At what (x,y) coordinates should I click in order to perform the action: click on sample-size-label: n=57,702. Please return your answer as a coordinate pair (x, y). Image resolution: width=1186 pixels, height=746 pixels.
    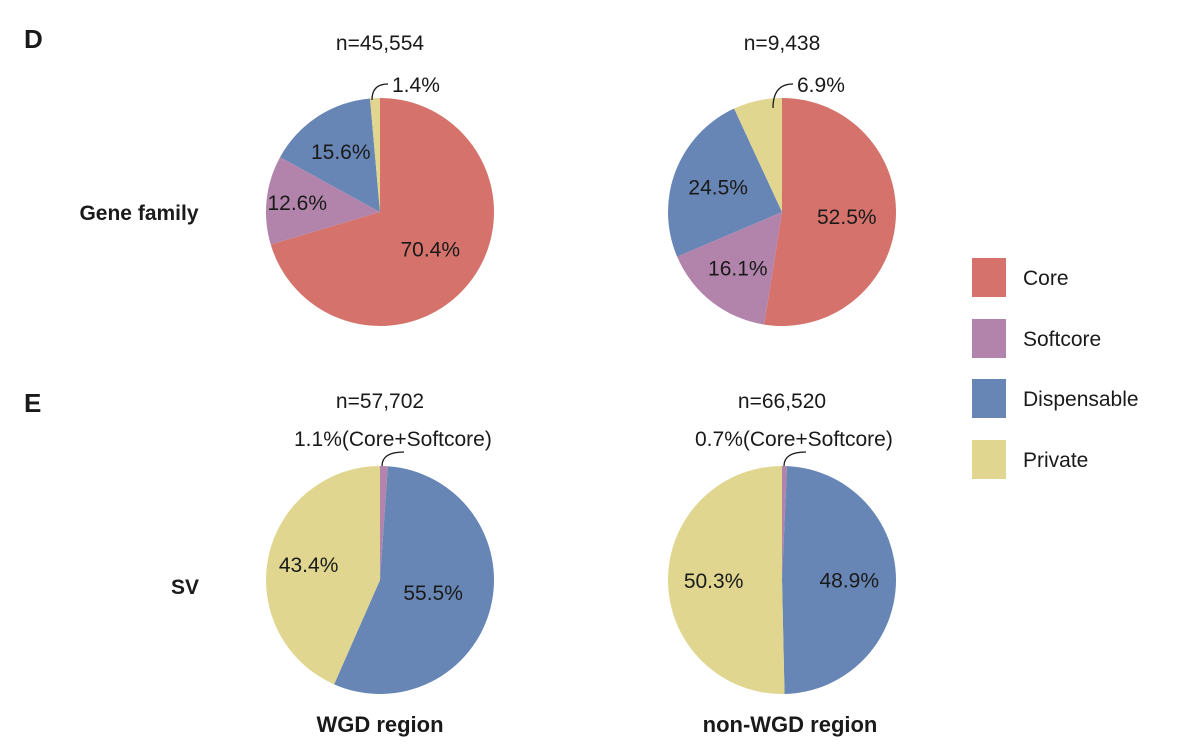
    Looking at the image, I should click on (380, 401).